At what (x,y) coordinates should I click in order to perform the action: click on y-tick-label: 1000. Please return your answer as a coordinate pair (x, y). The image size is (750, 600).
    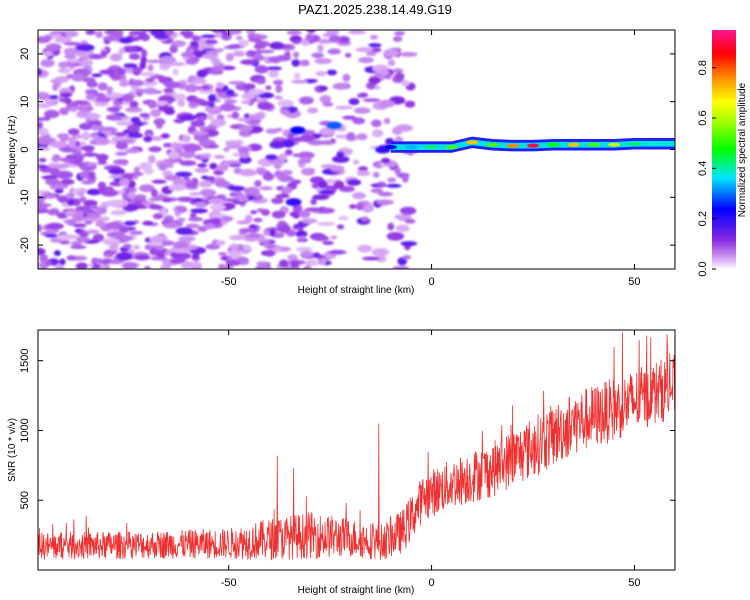
    Looking at the image, I should click on (25, 430).